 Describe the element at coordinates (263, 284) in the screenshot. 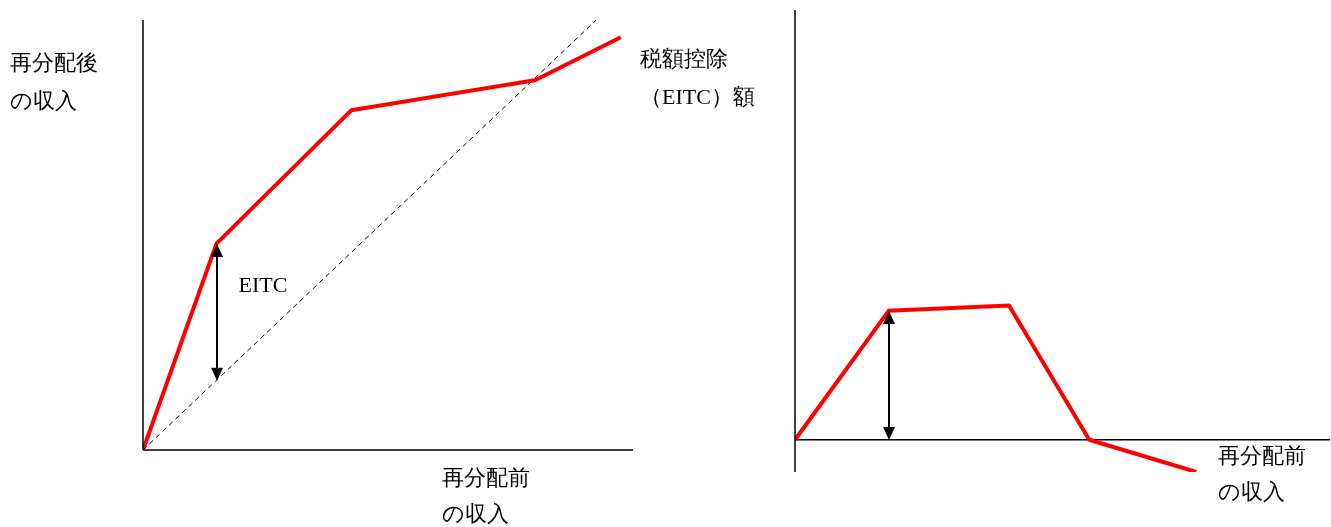

I see `annotation: EITC` at that location.